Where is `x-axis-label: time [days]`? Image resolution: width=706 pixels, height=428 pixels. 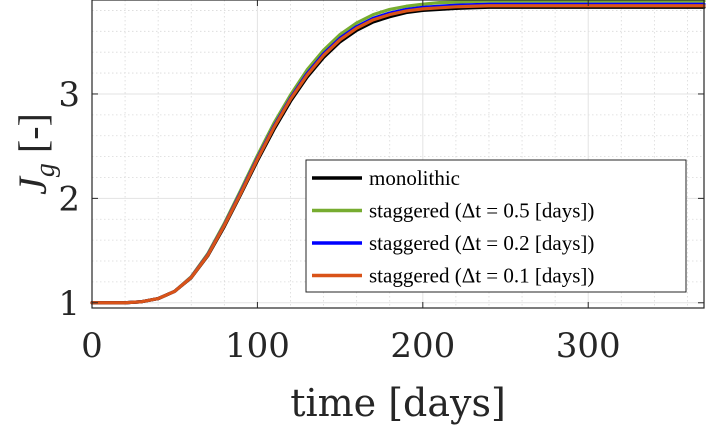 x-axis-label: time [days] is located at coordinates (398, 403).